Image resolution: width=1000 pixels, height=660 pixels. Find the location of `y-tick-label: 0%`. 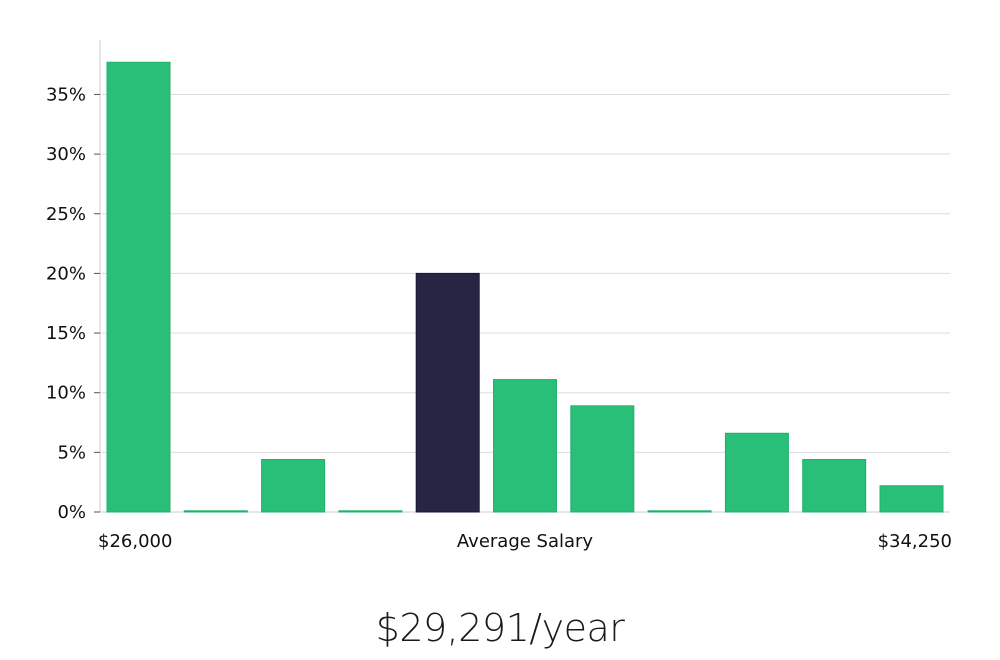

y-tick-label: 0% is located at coordinates (71, 512).